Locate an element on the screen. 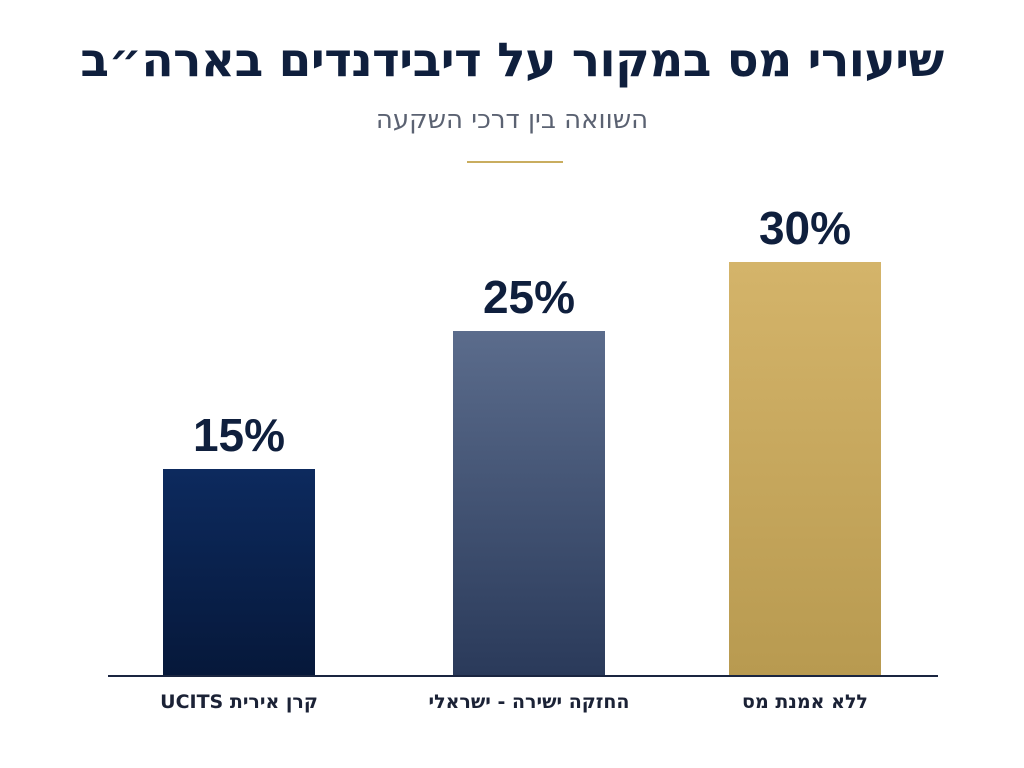  category-label-2: החזקה ישירה - ישראלי is located at coordinates (529, 702).